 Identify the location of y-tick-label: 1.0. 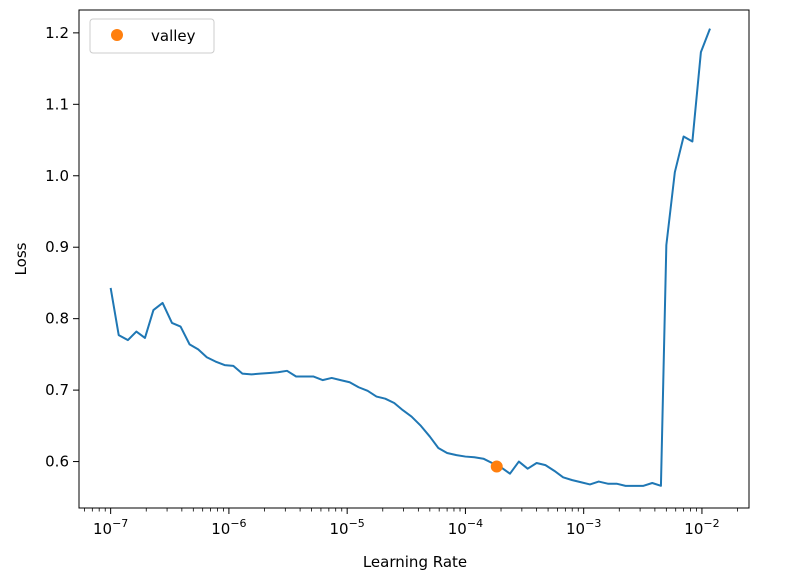
(57, 176).